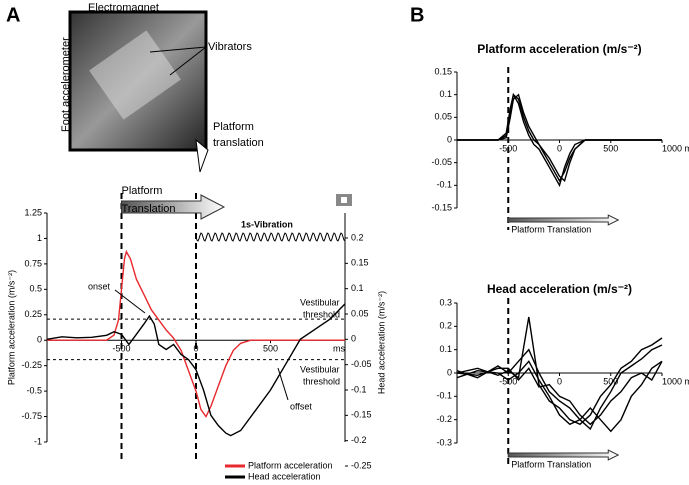  Describe the element at coordinates (381, 342) in the screenshot. I see `y2-axis-label: Head acceleration (m/s⁻²)` at that location.